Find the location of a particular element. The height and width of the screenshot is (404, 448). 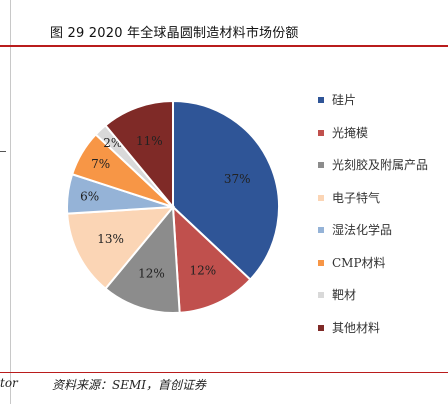

clipped-left-text: tor is located at coordinates (9, 383).